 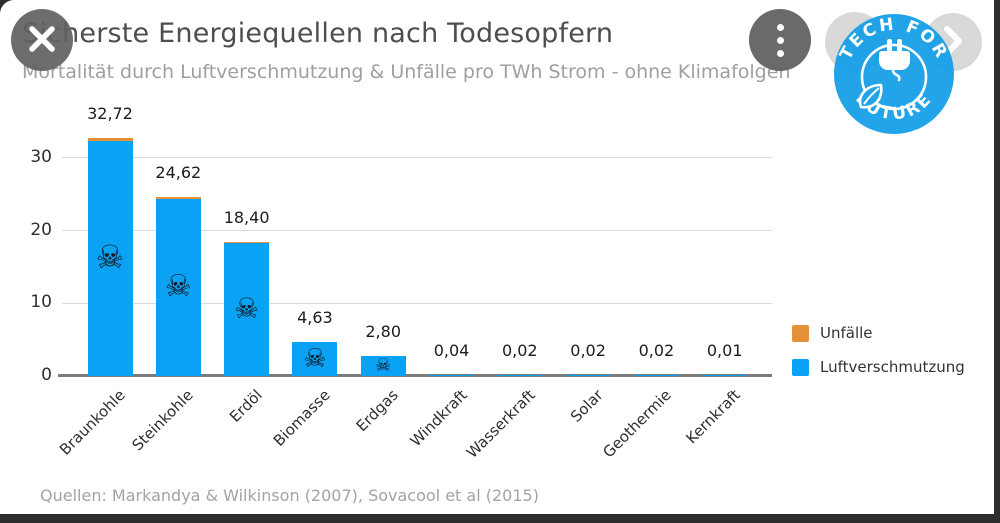 I want to click on bar-value-label: 24,62, so click(x=178, y=172).